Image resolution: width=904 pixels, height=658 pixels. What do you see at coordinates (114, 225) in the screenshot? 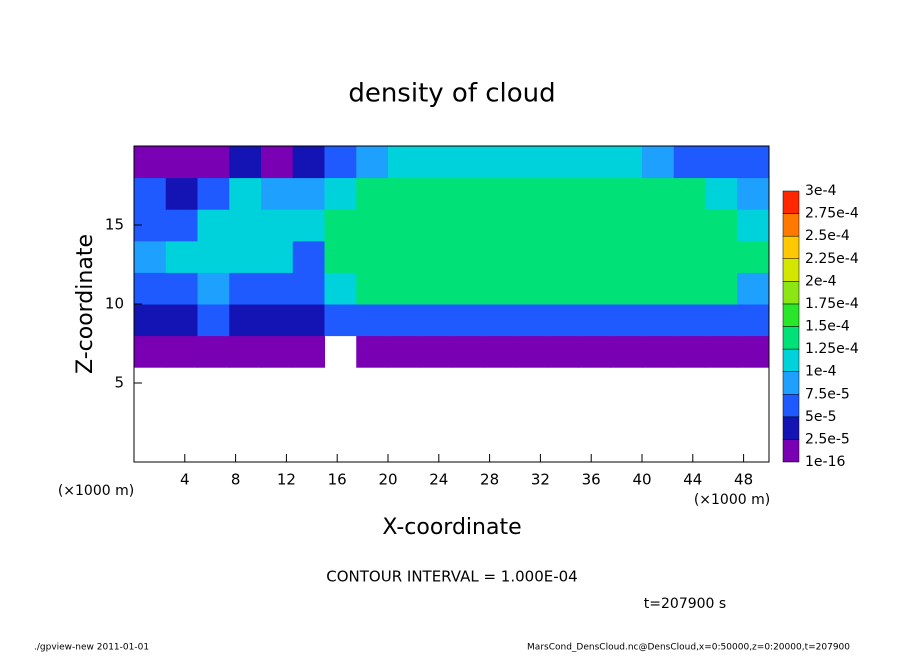
I see `y-tick-label: 15` at bounding box center [114, 225].